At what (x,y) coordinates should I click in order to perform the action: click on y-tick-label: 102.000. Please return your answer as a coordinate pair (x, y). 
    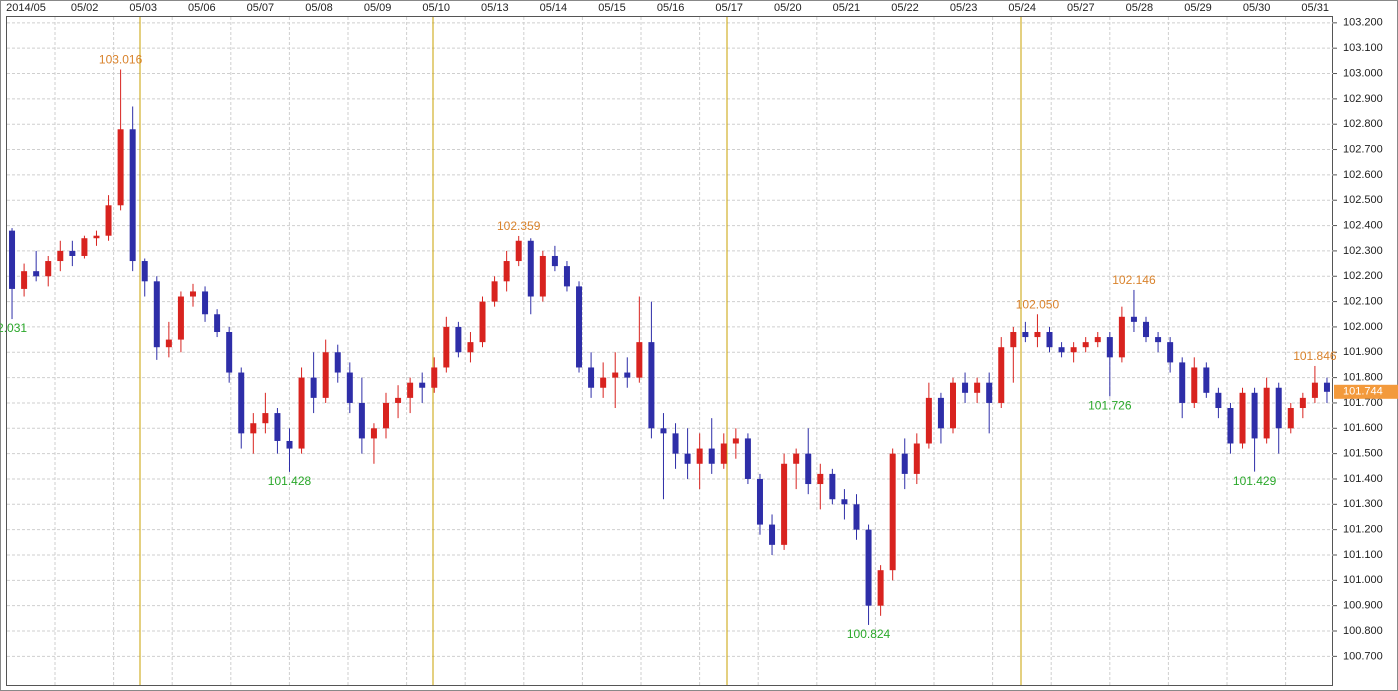
    Looking at the image, I should click on (1363, 327).